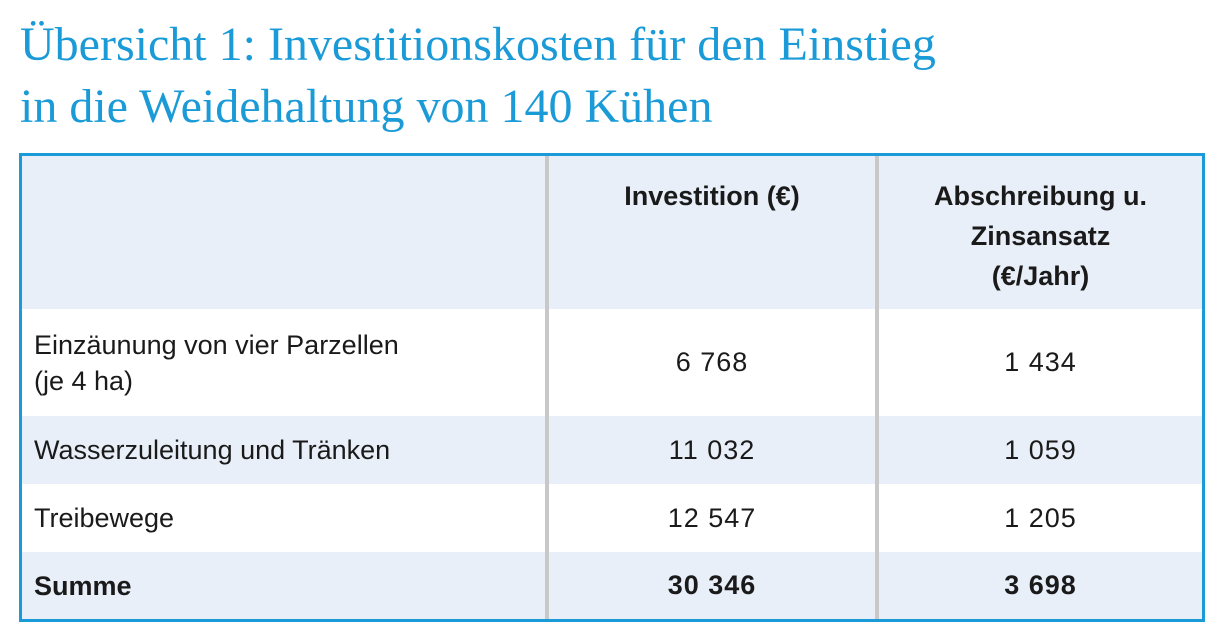 The image size is (1222, 643). What do you see at coordinates (1040, 276) in the screenshot?
I see `header-abschreibung-line-3: (€/Jahr)` at bounding box center [1040, 276].